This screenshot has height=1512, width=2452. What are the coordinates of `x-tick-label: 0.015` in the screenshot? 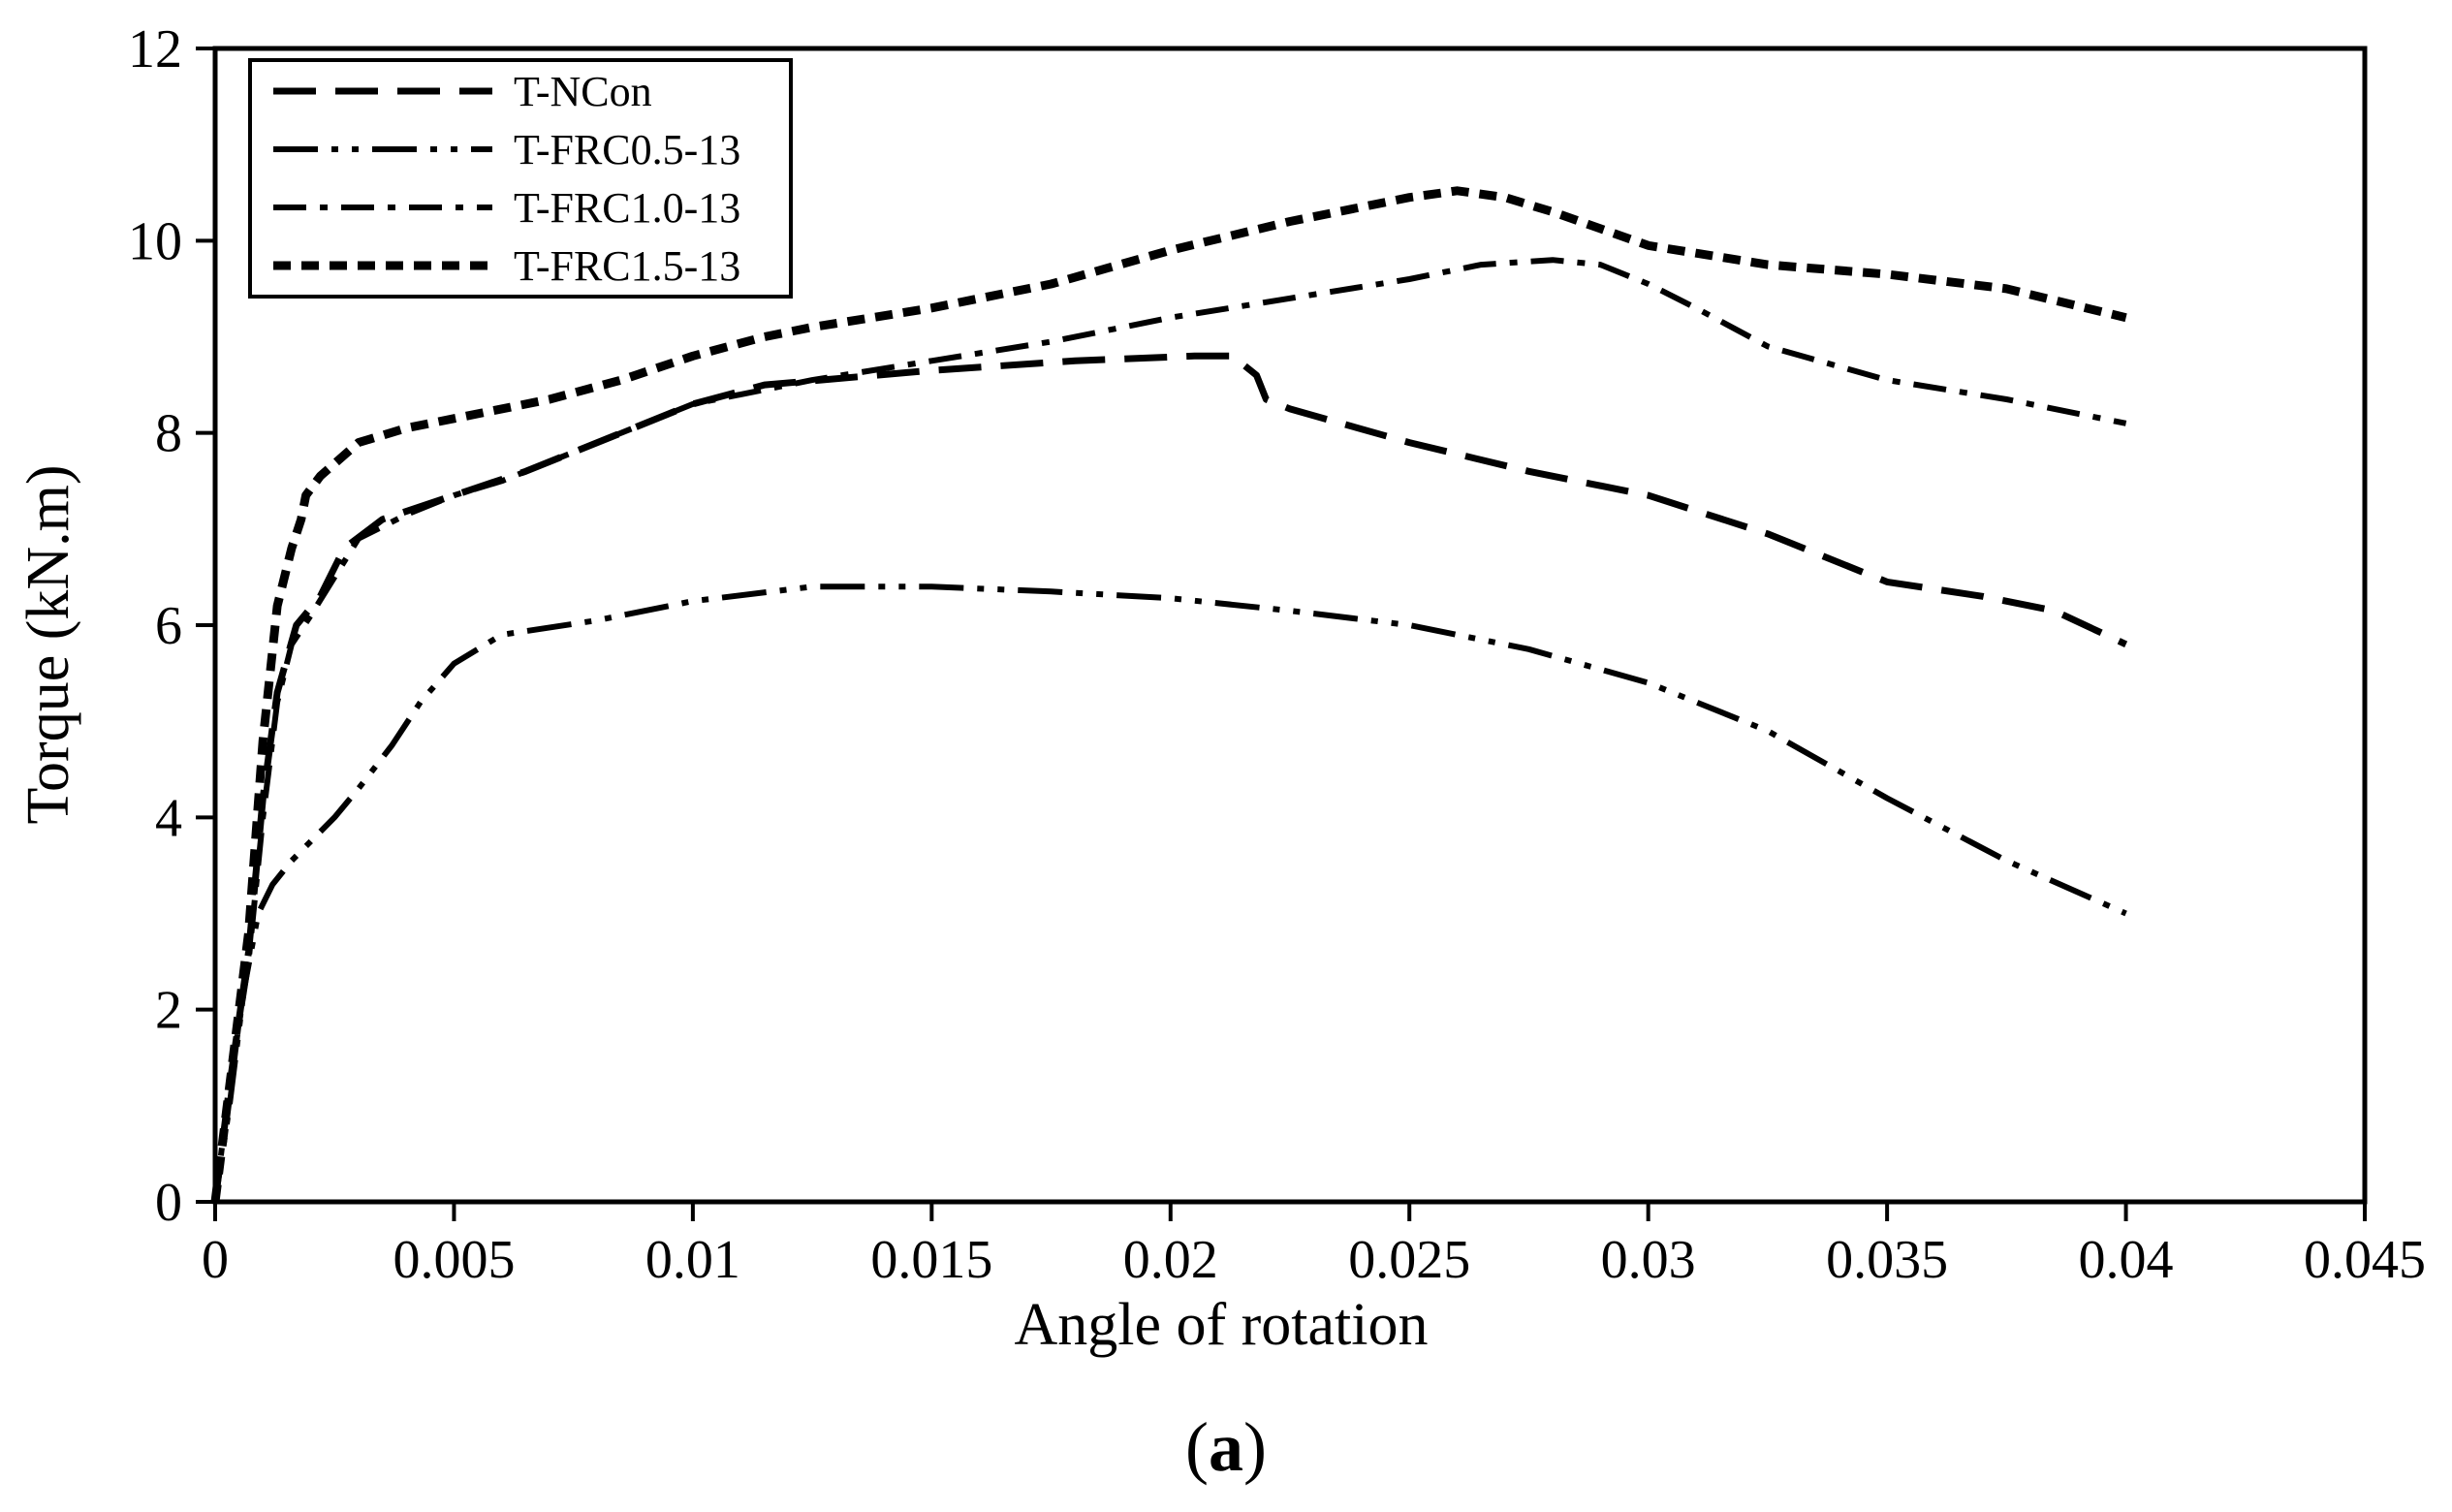 It's located at (931, 1260).